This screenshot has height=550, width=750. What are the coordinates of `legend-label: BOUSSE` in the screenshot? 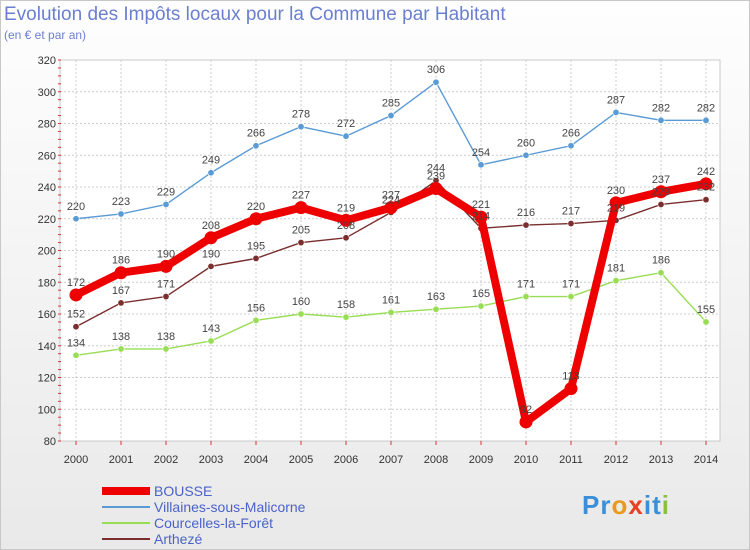 It's located at (183, 491).